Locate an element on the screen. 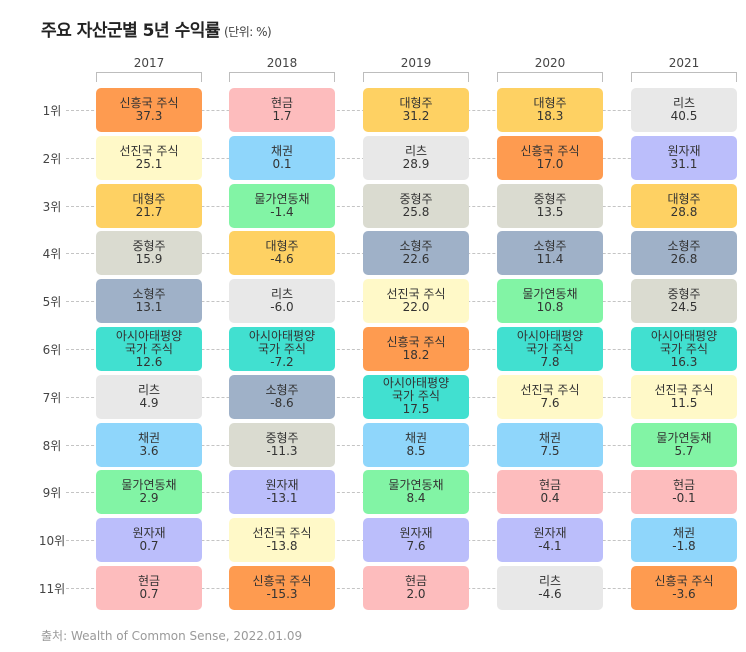 The width and height of the screenshot is (746, 652). asset-return-cell: 대형주 18.3 is located at coordinates (550, 110).